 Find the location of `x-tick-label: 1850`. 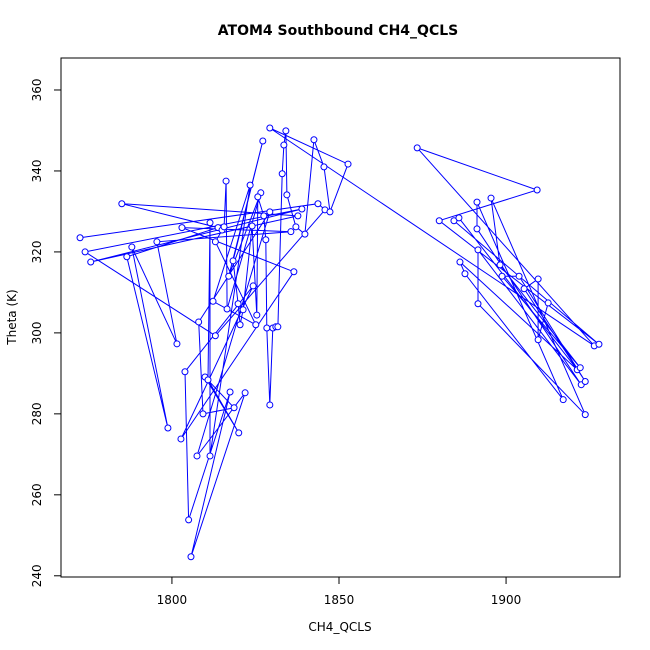

x-tick-label: 1850 is located at coordinates (339, 600).